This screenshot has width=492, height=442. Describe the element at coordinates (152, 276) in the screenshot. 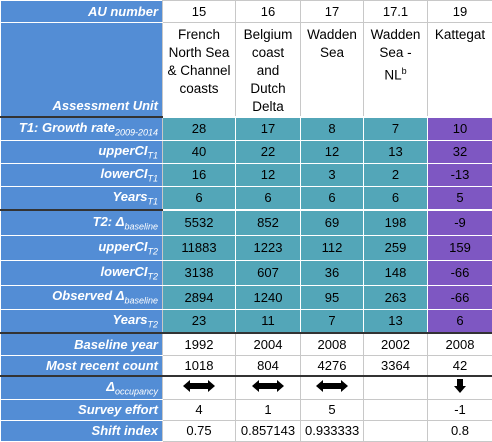

I see `label-sub: T2` at that location.